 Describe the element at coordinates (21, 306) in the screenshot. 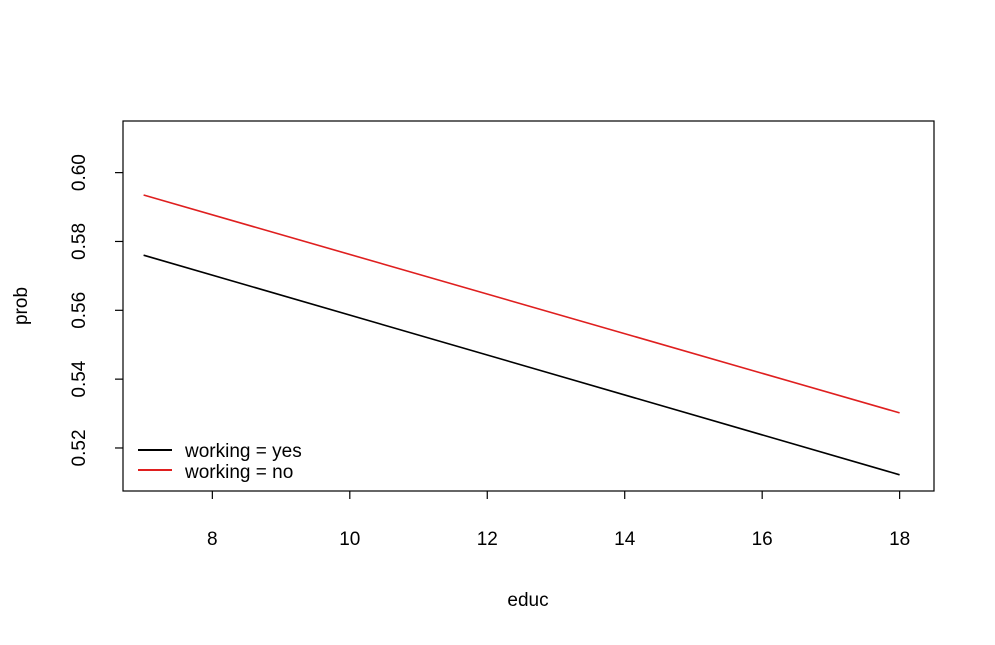

I see `y-axis-label: prob` at that location.